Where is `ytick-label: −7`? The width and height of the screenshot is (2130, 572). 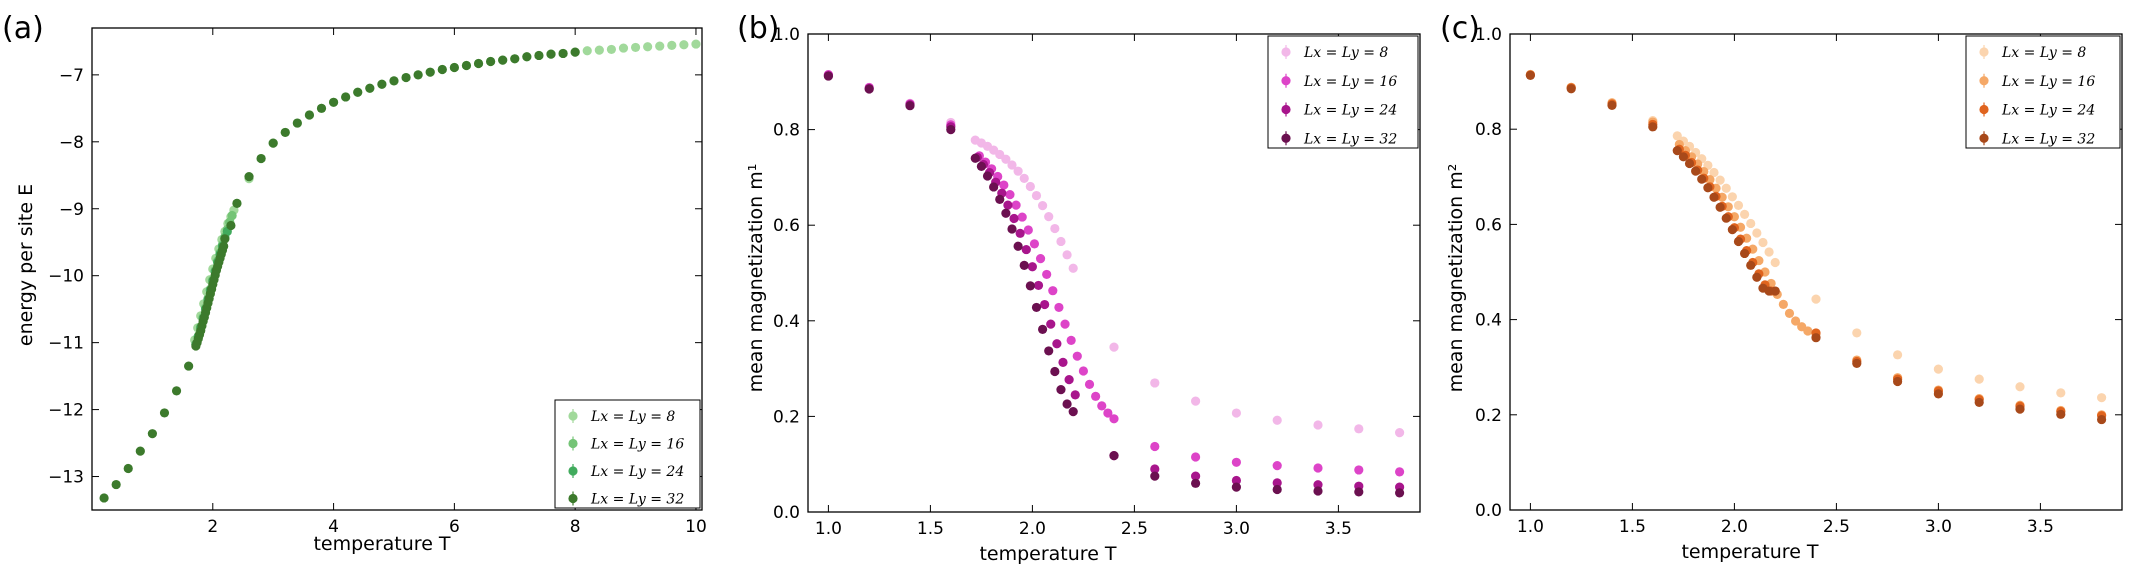 ytick-label: −7 is located at coordinates (71, 76).